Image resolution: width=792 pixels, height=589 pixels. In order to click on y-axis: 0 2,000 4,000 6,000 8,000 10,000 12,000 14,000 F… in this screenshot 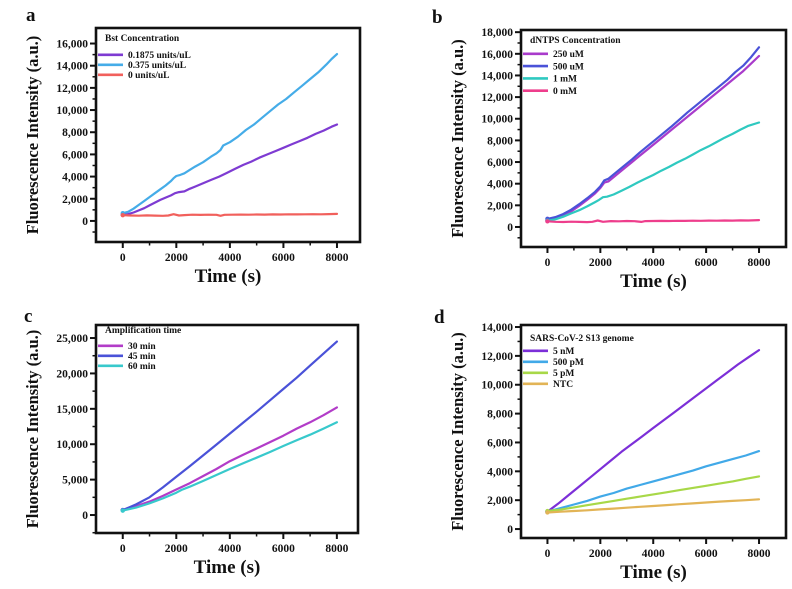, I will do `click(484, 429)`.